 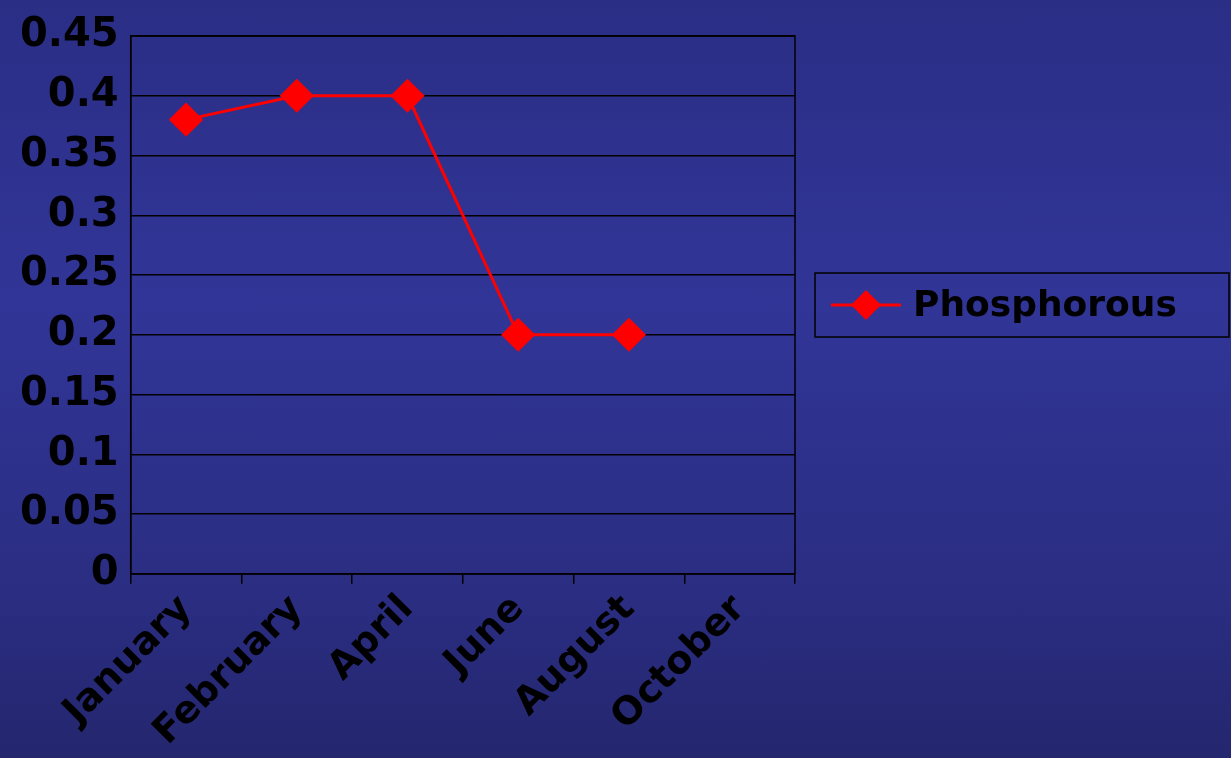 What do you see at coordinates (83, 331) in the screenshot?
I see `y-tick-label: 0.2` at bounding box center [83, 331].